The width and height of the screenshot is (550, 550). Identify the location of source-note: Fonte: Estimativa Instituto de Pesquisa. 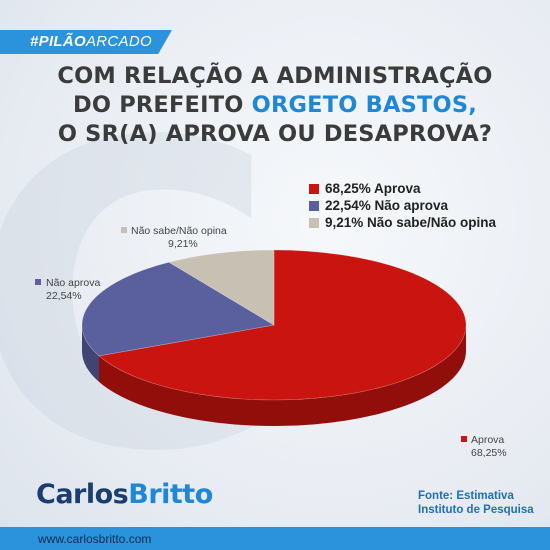
(478, 503).